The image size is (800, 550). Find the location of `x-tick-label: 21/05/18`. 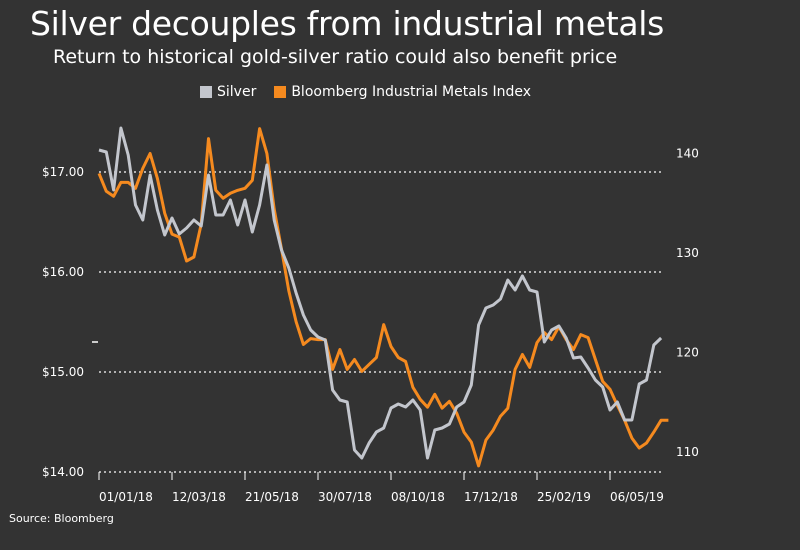

x-tick-label: 21/05/18 is located at coordinates (272, 497).